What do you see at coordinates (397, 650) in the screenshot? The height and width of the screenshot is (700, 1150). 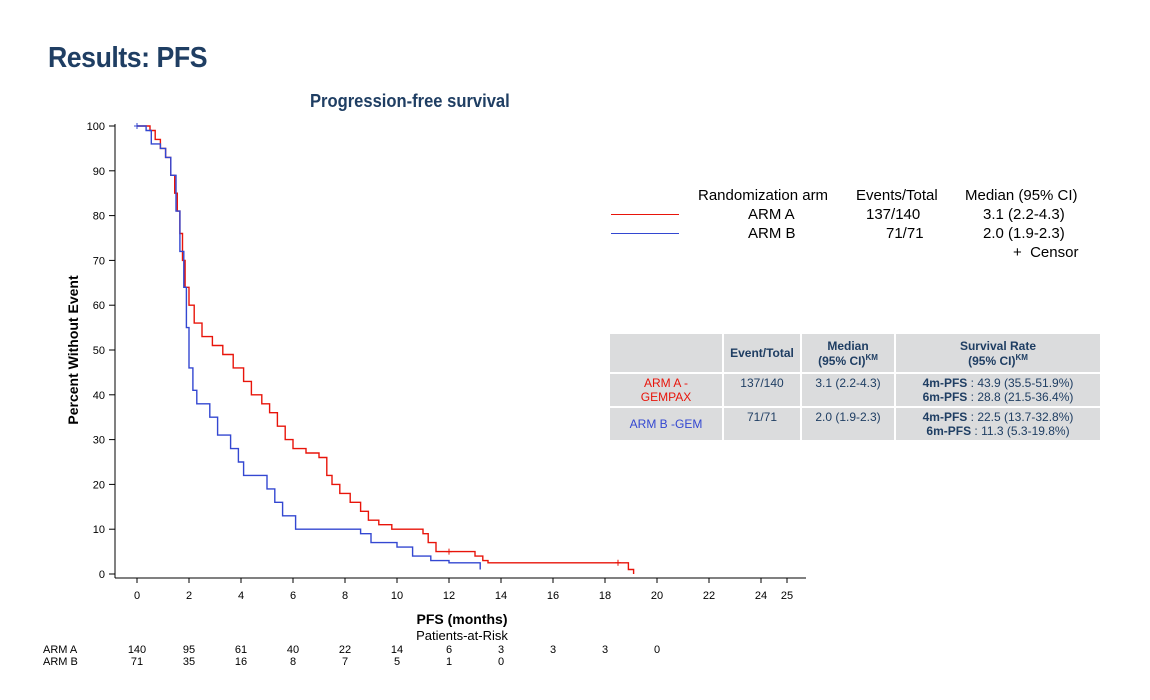 I see `at-risk-value: 14` at bounding box center [397, 650].